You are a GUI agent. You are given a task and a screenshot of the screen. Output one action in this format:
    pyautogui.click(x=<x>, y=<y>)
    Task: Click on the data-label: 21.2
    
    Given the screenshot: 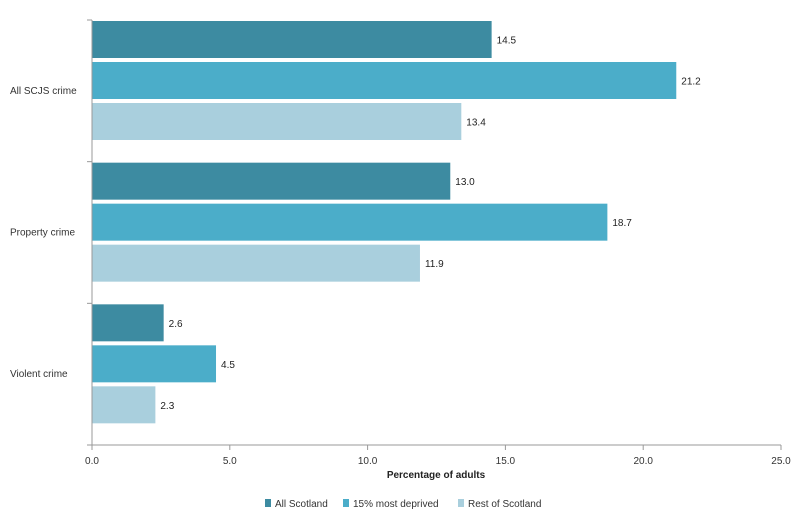 What is the action you would take?
    pyautogui.click(x=691, y=82)
    